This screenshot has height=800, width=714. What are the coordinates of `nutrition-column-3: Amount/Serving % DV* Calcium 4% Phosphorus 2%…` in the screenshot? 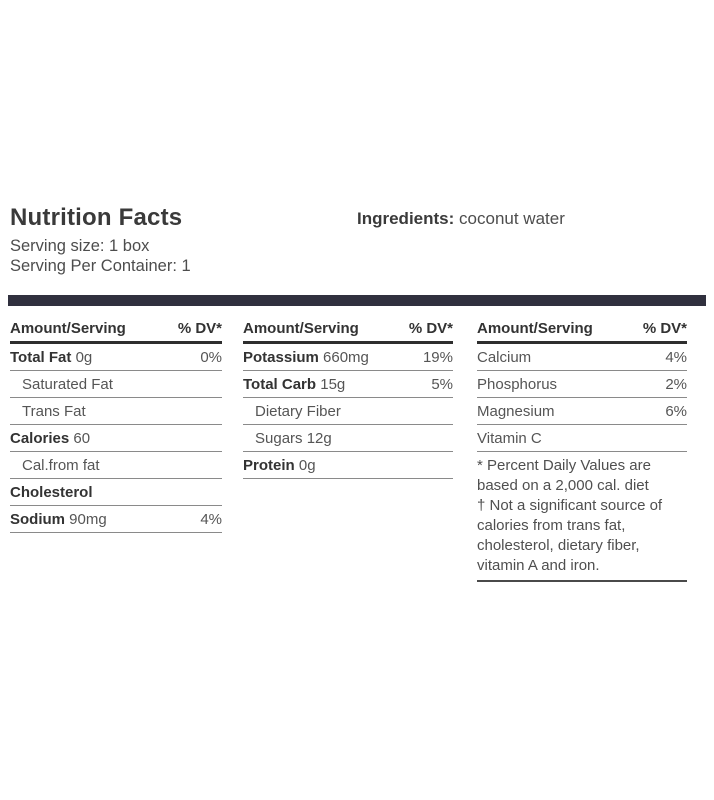 It's located at (582, 385).